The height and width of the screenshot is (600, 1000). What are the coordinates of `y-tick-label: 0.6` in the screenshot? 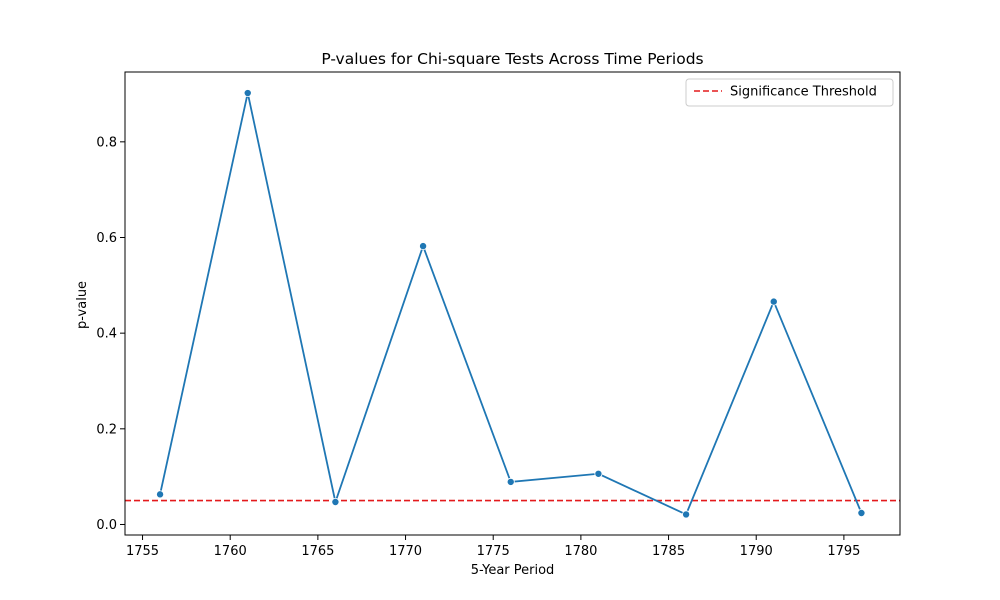 It's located at (106, 238).